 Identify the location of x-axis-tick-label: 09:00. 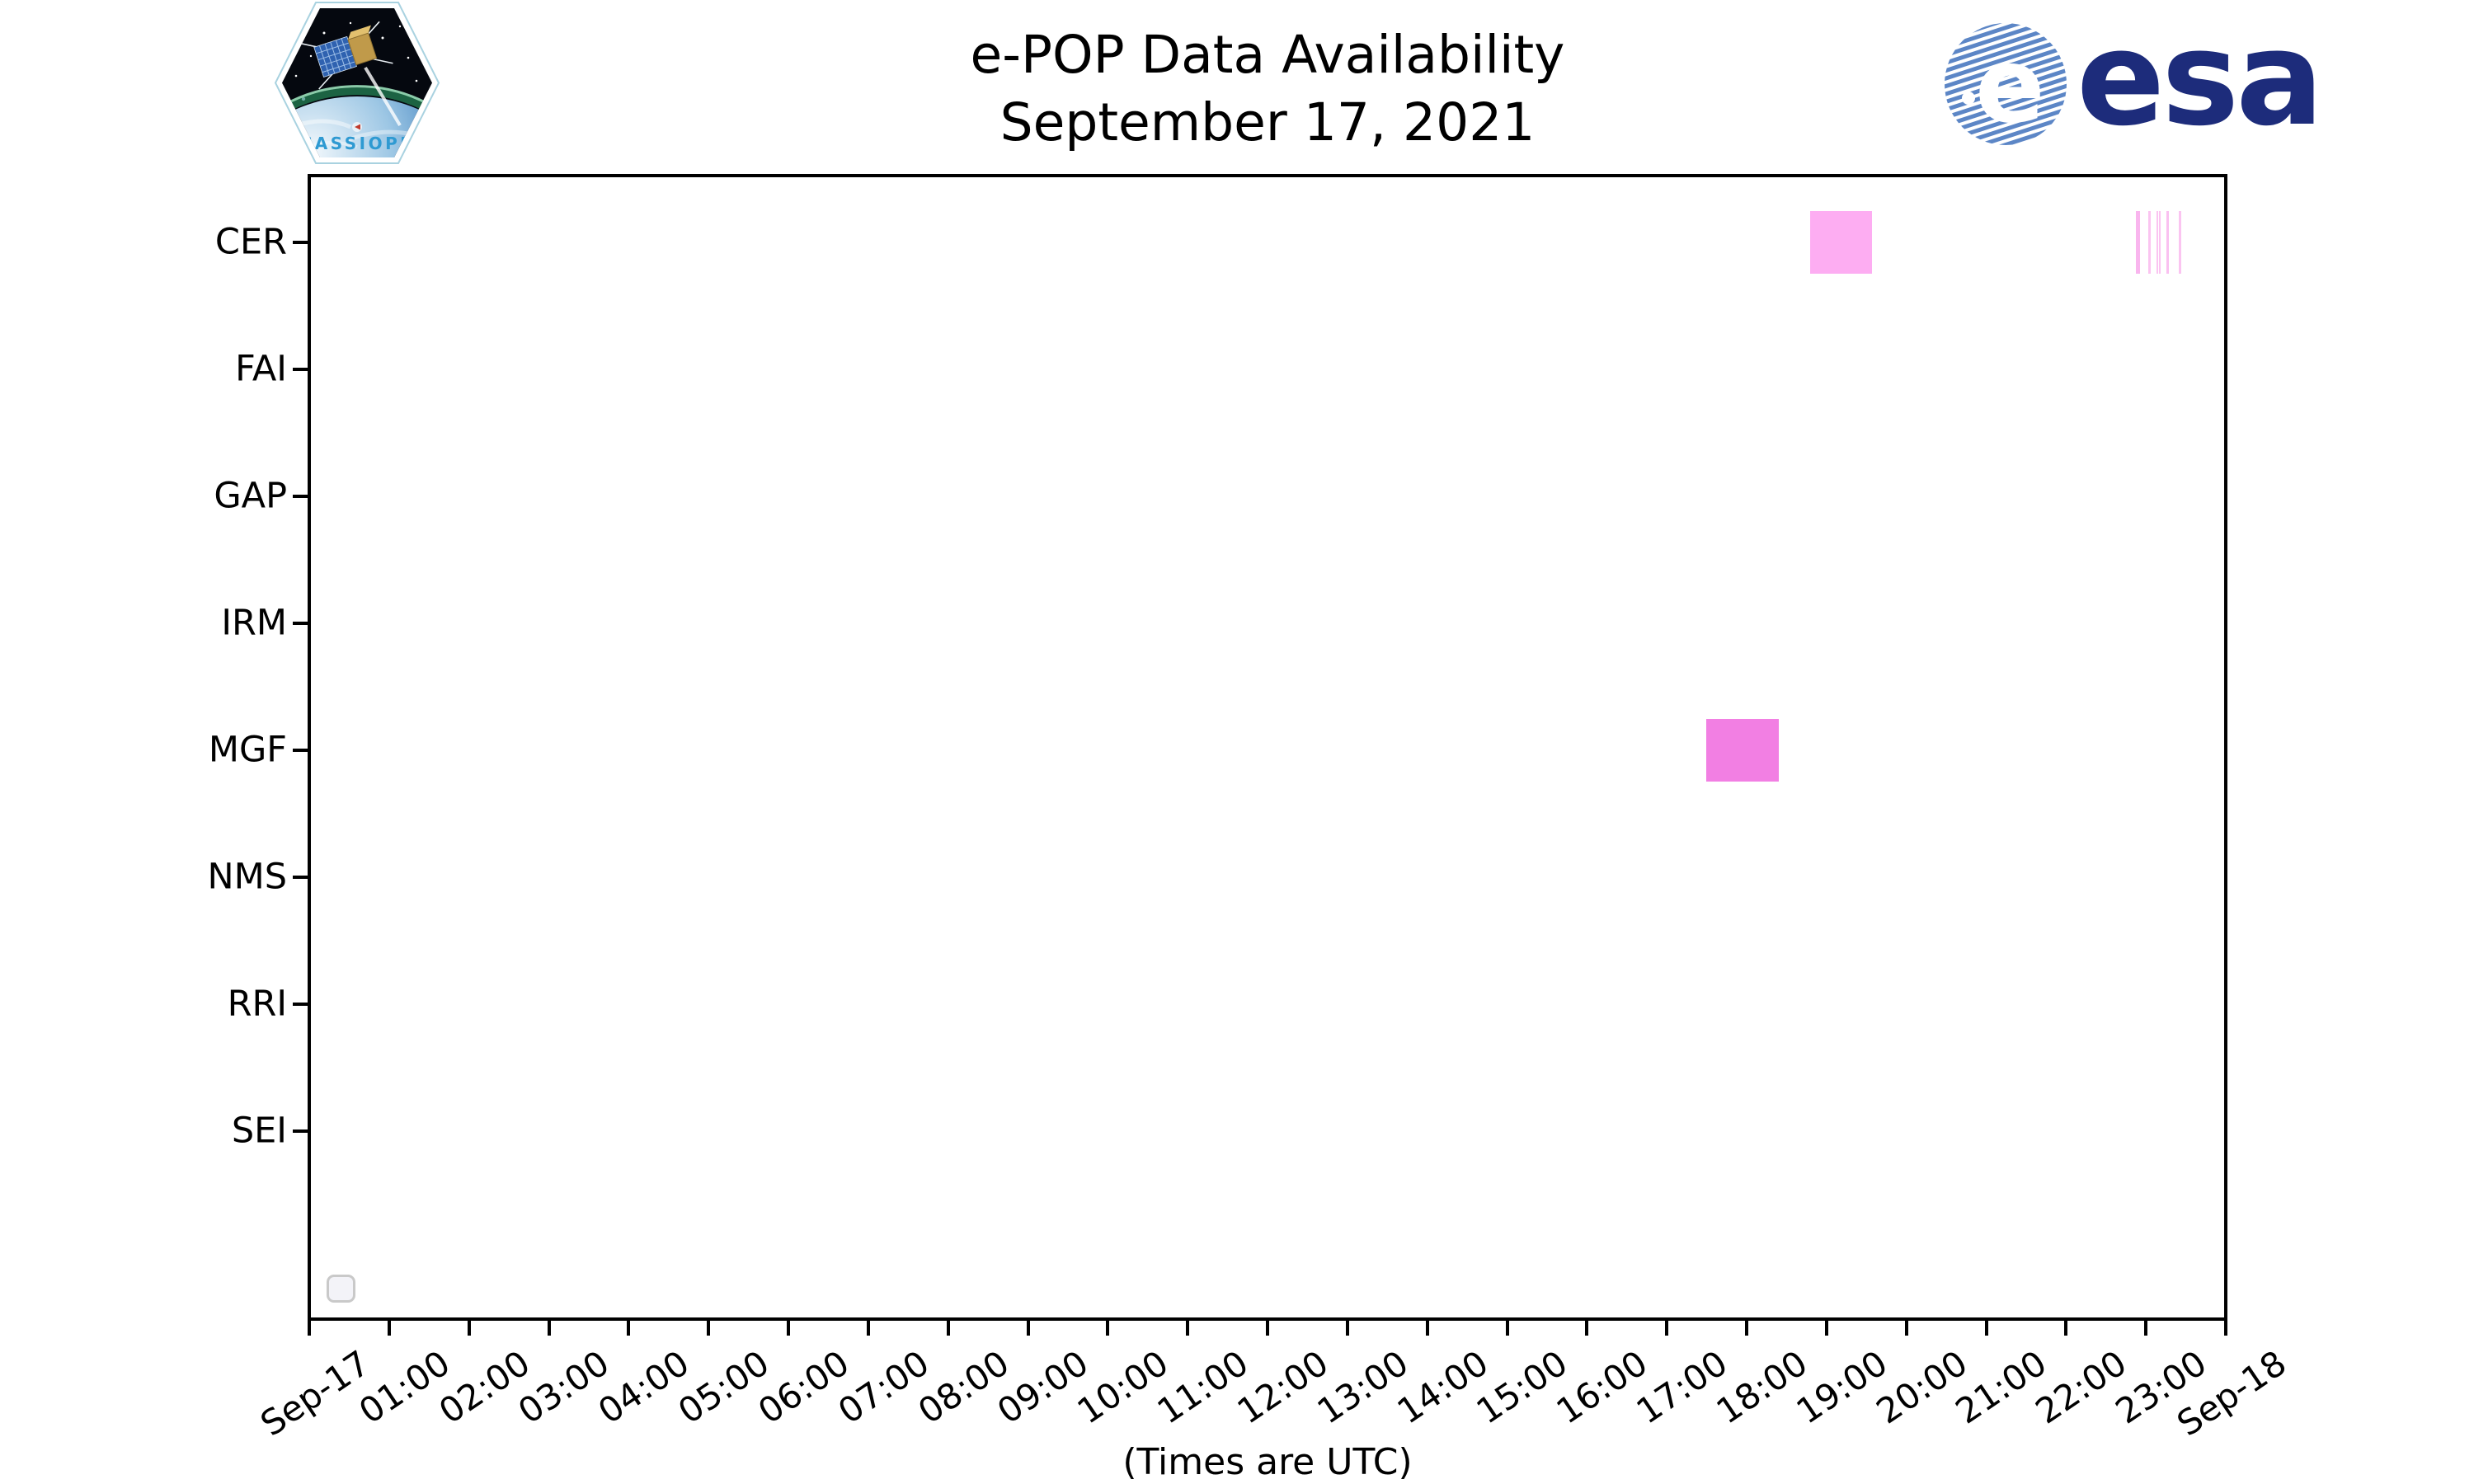
(1043, 1387).